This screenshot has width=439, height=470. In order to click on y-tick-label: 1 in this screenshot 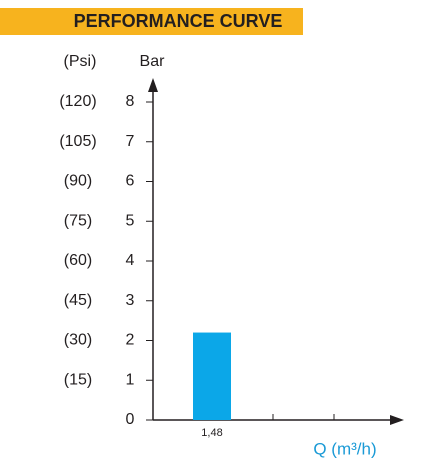, I will do `click(130, 379)`.